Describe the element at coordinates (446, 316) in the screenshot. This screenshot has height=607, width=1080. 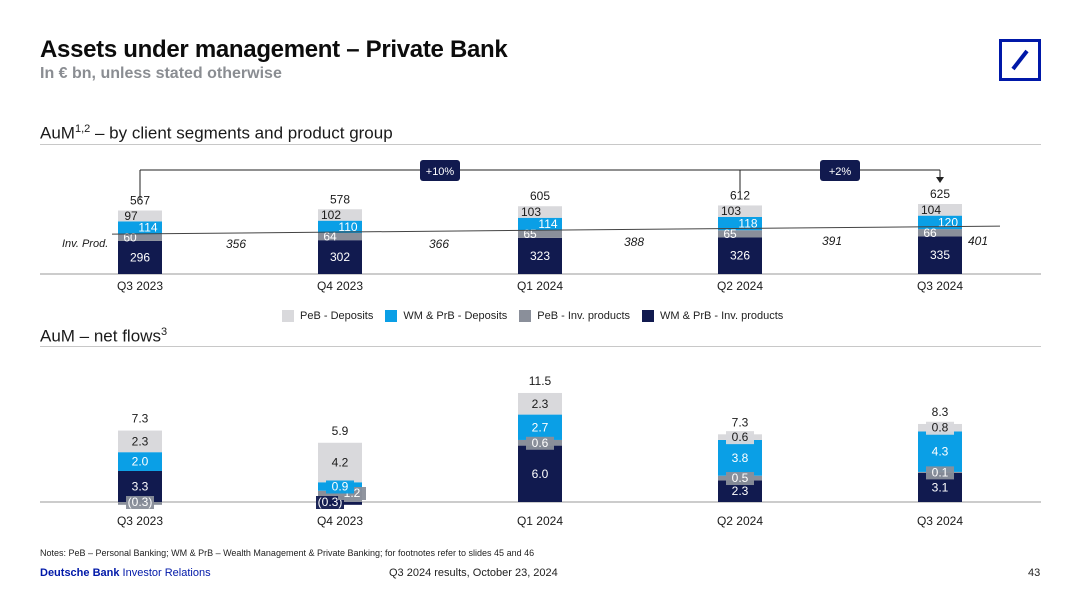
I see `legend-item: WM & PrB - Deposits` at that location.